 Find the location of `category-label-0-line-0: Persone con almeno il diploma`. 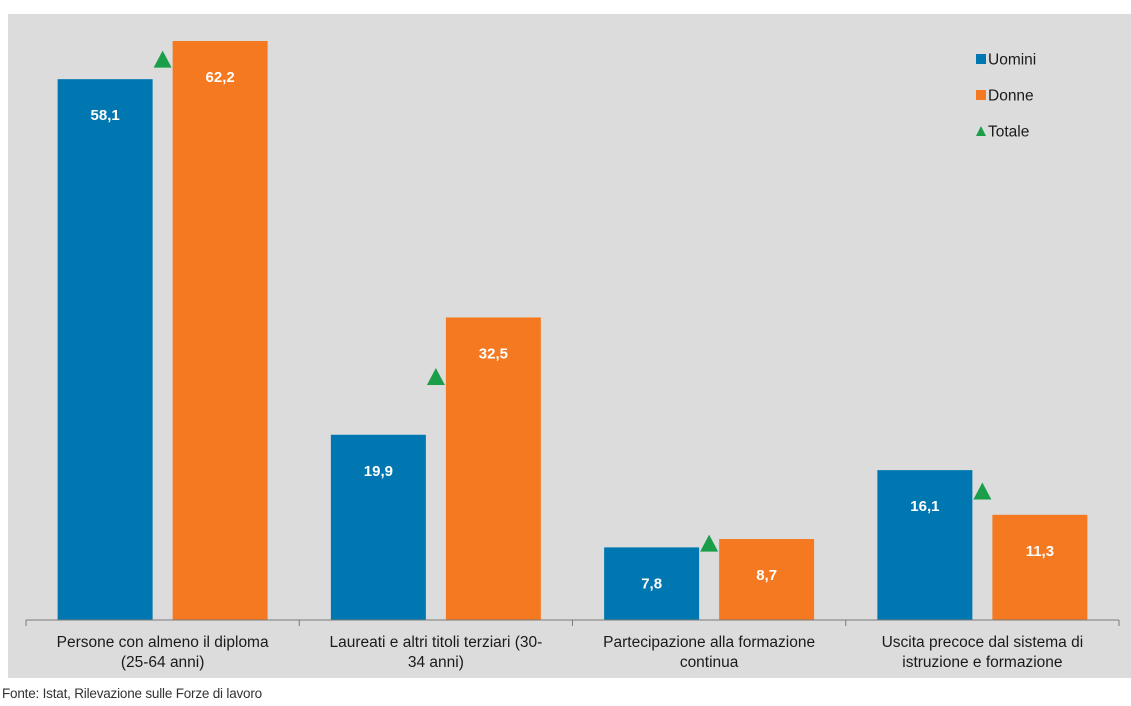

category-label-0-line-0: Persone con almeno il diploma is located at coordinates (163, 642).